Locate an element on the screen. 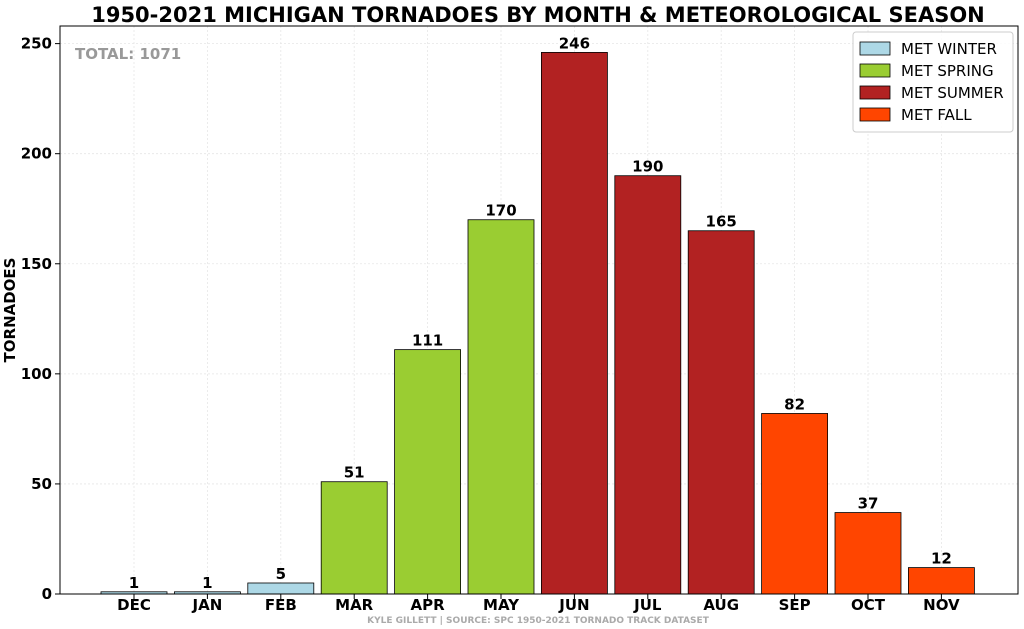 The height and width of the screenshot is (629, 1024). legend-label: MET SPRING is located at coordinates (947, 71).